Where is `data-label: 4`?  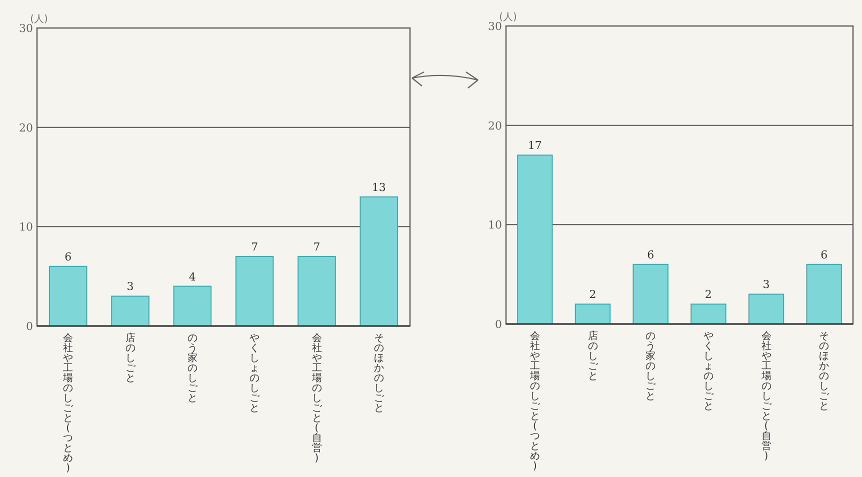
data-label: 4 is located at coordinates (192, 277).